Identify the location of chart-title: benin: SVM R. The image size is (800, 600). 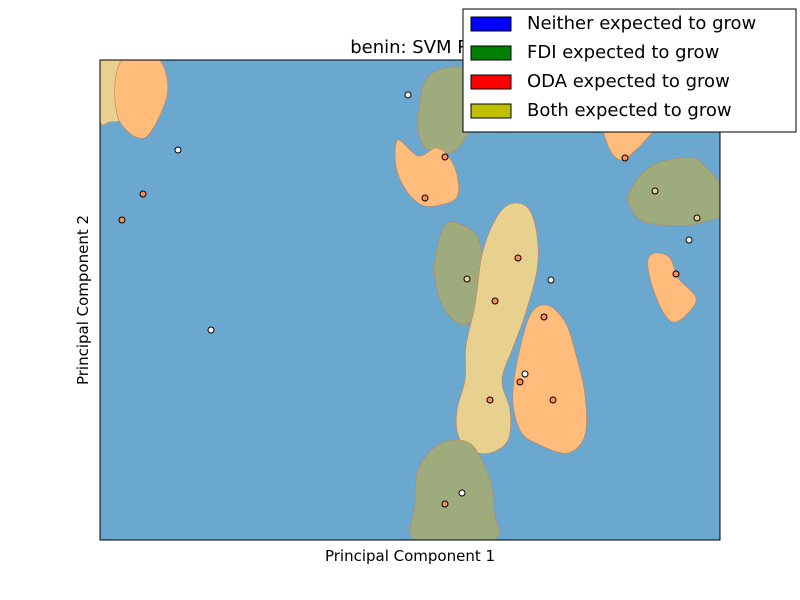
(410, 47).